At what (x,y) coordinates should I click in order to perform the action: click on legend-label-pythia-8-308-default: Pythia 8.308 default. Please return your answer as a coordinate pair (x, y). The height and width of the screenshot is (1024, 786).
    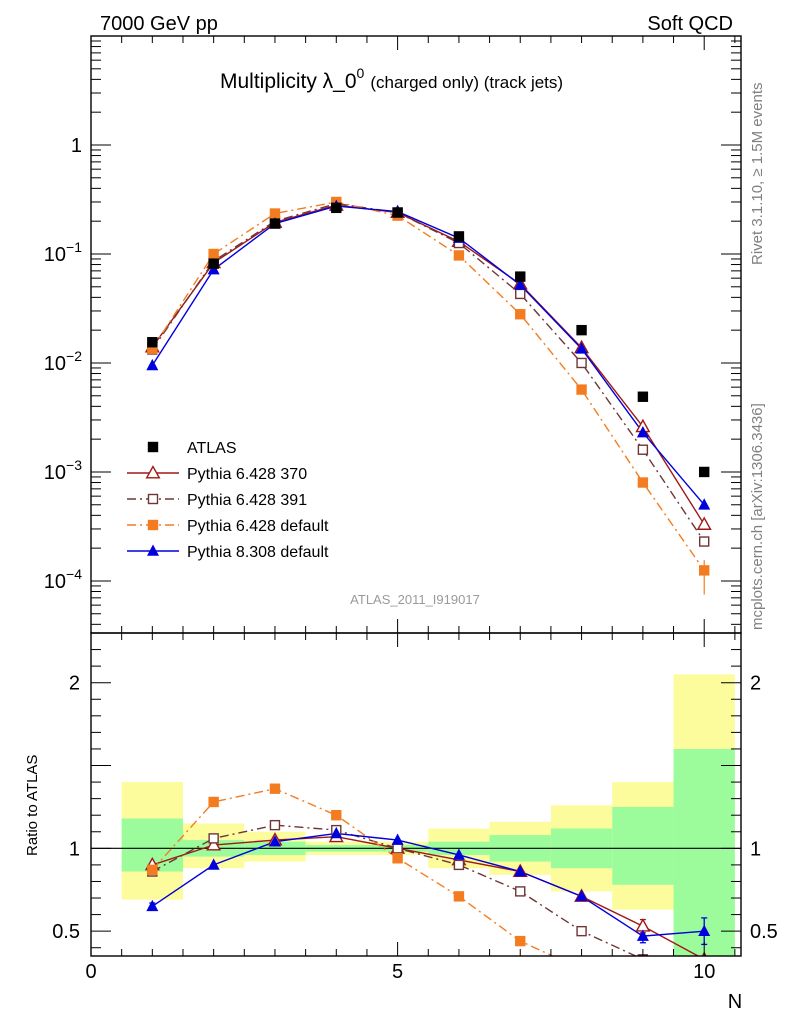
    Looking at the image, I should click on (258, 552).